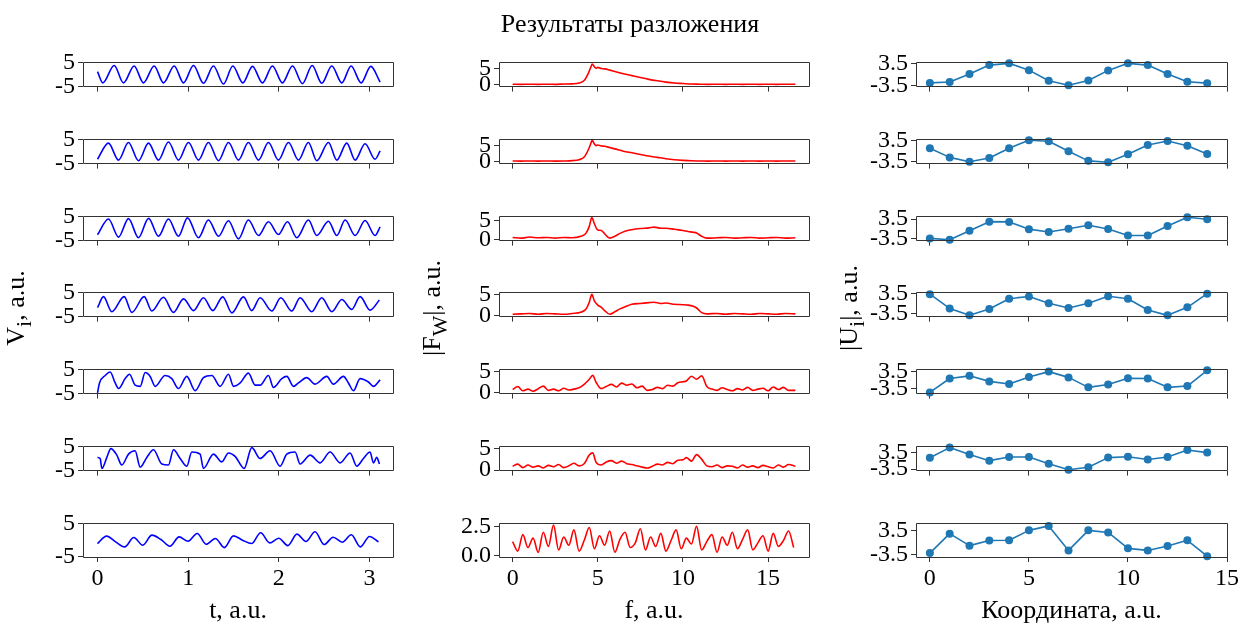 This screenshot has height=628, width=1259. Describe the element at coordinates (369, 576) in the screenshot. I see `x-tick-label: 3` at that location.